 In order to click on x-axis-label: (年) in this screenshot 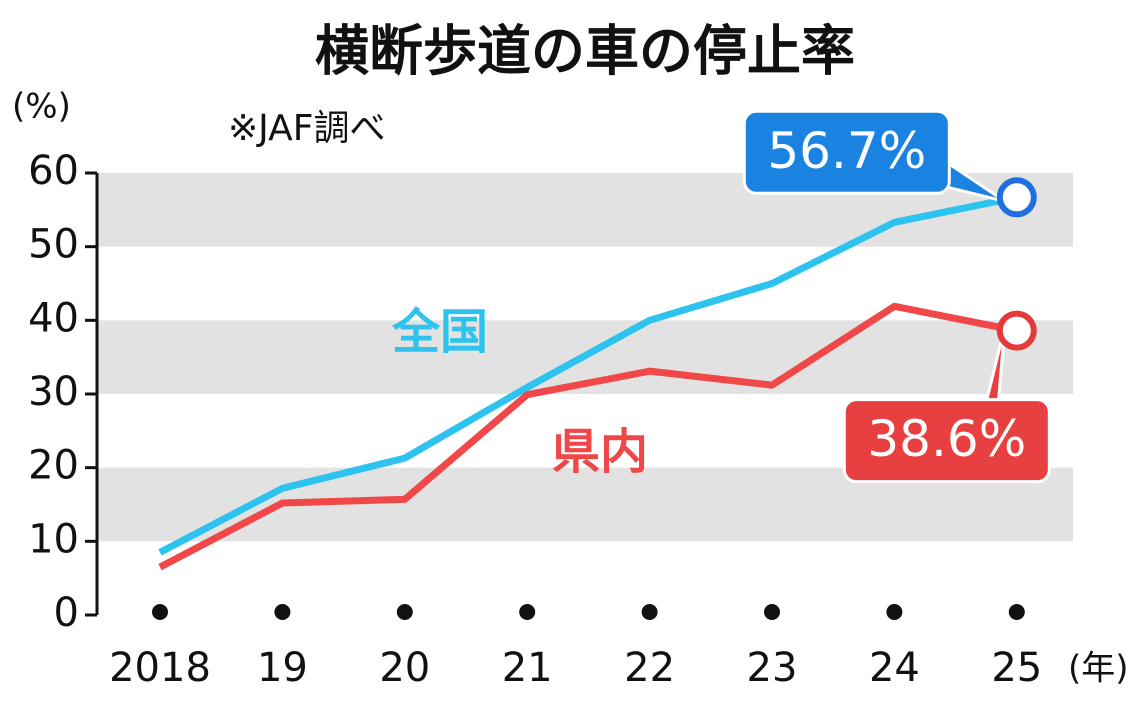, I will do `click(1098, 669)`.